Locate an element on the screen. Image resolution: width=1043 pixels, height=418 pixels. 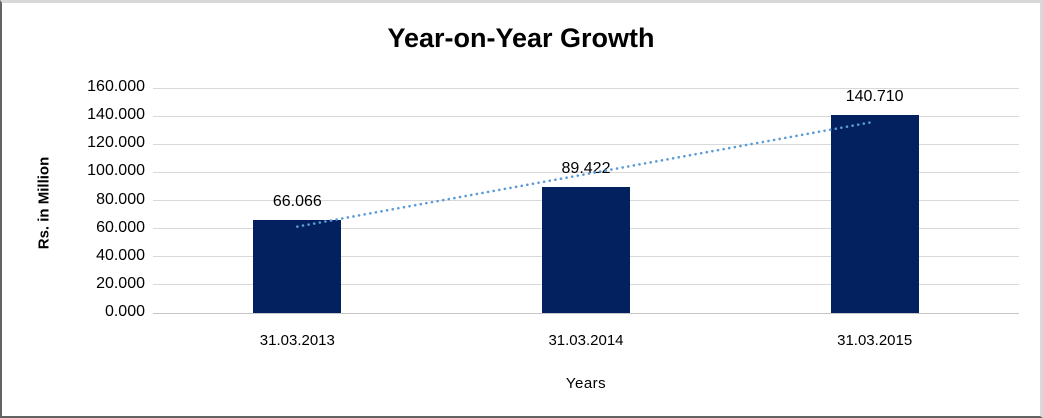
x-tick-label: 31.03.2013 is located at coordinates (297, 340).